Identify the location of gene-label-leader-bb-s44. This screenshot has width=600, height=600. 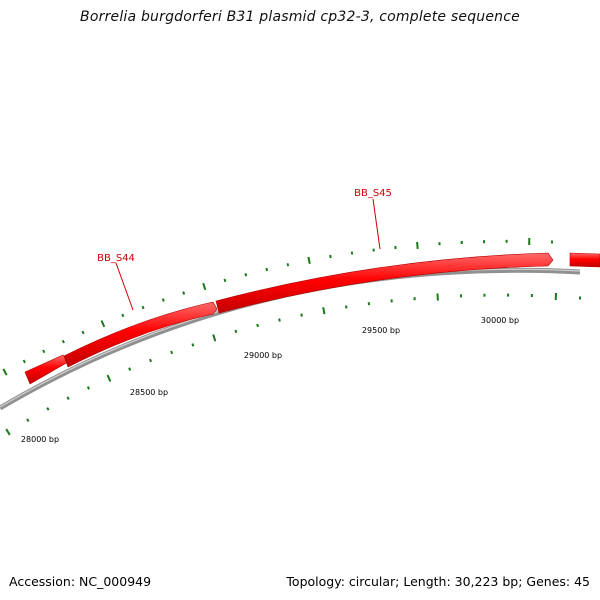
(124, 286).